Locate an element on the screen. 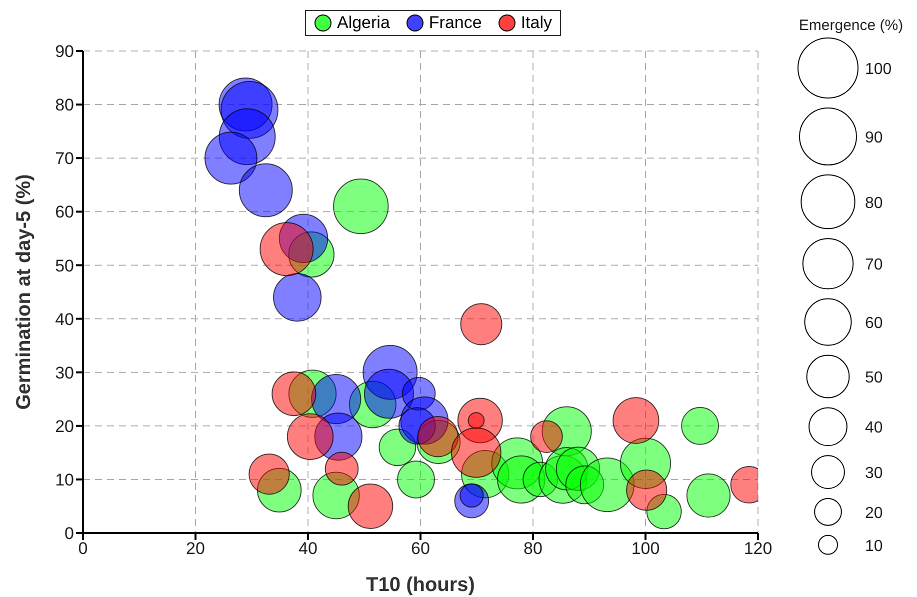 The image size is (917, 597). x-tick-label: 0 is located at coordinates (83, 548).